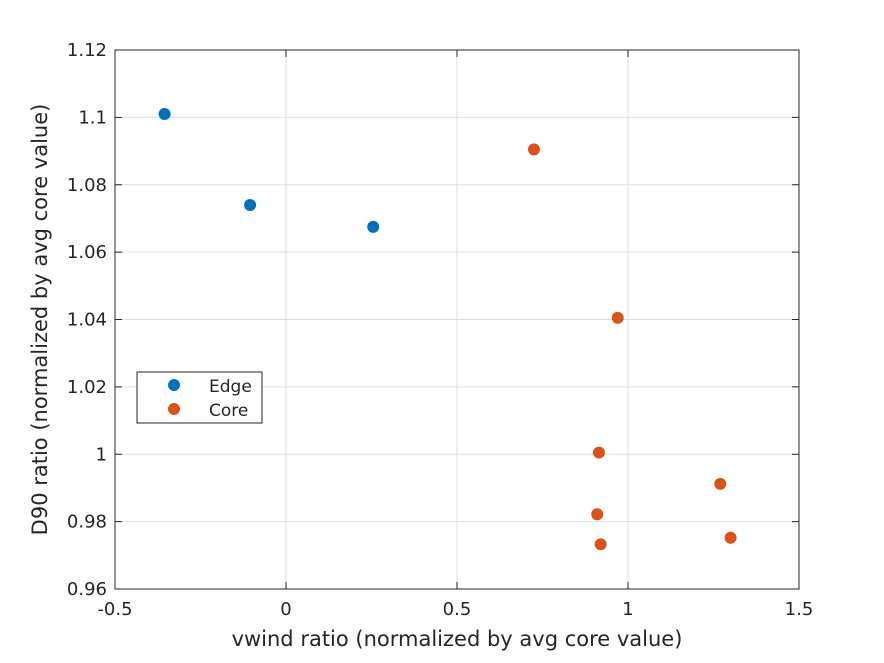 The width and height of the screenshot is (884, 663). I want to click on x-tick-label: 0.5, so click(457, 609).